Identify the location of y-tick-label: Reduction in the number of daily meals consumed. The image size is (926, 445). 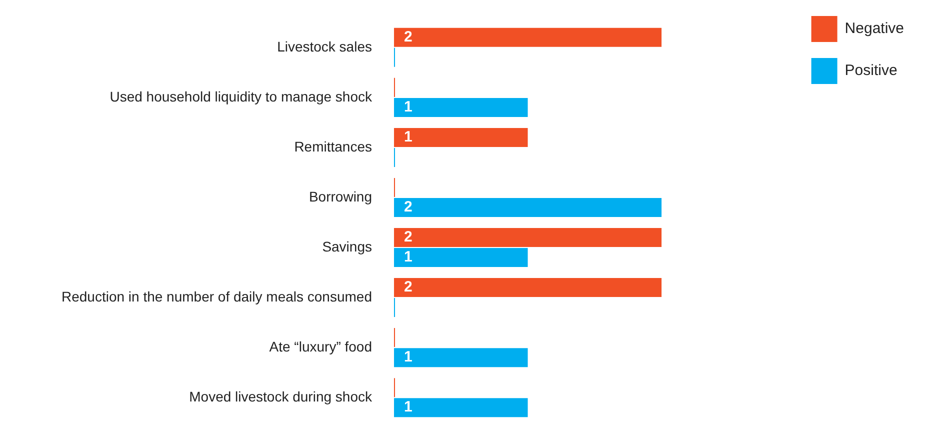
(216, 296).